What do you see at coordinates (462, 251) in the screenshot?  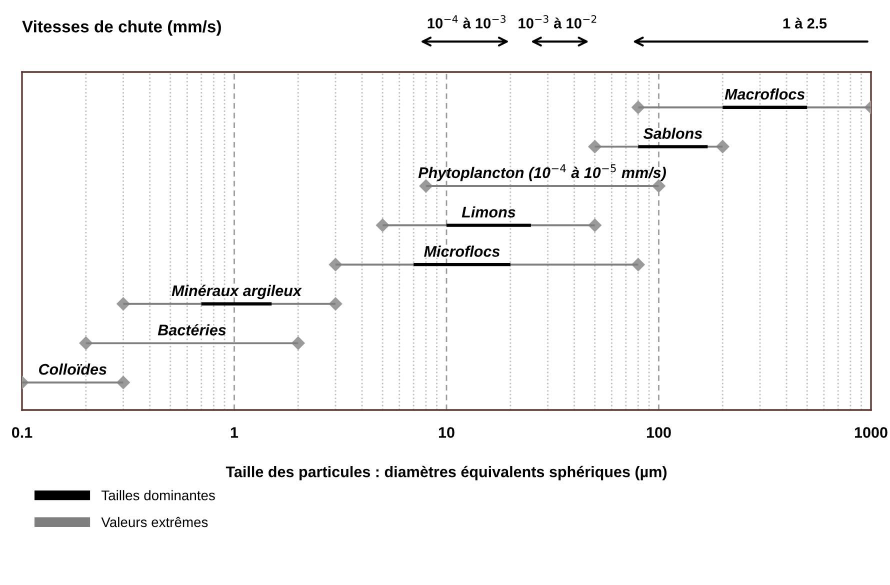 I see `y-tick-label: Microflocs` at bounding box center [462, 251].